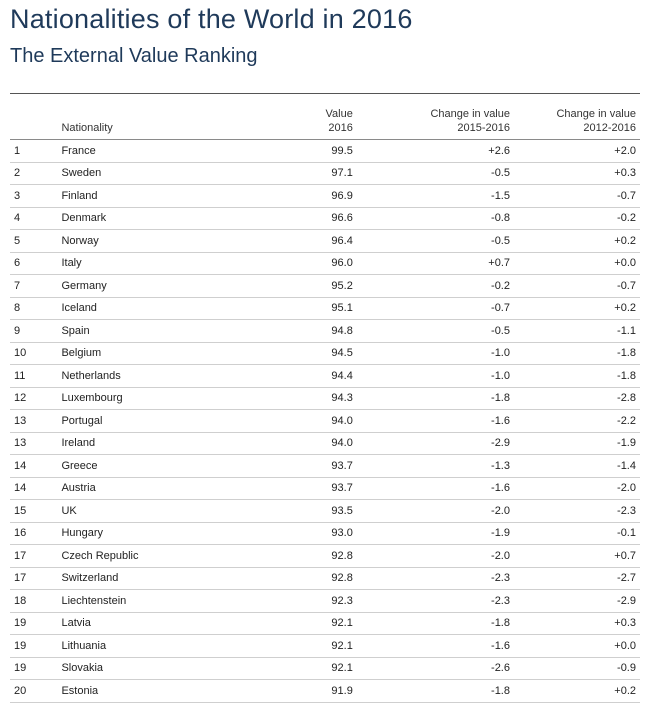  What do you see at coordinates (325, 331) in the screenshot?
I see `table-row: 9 Spain 94.8 -0.5 -1.1` at bounding box center [325, 331].